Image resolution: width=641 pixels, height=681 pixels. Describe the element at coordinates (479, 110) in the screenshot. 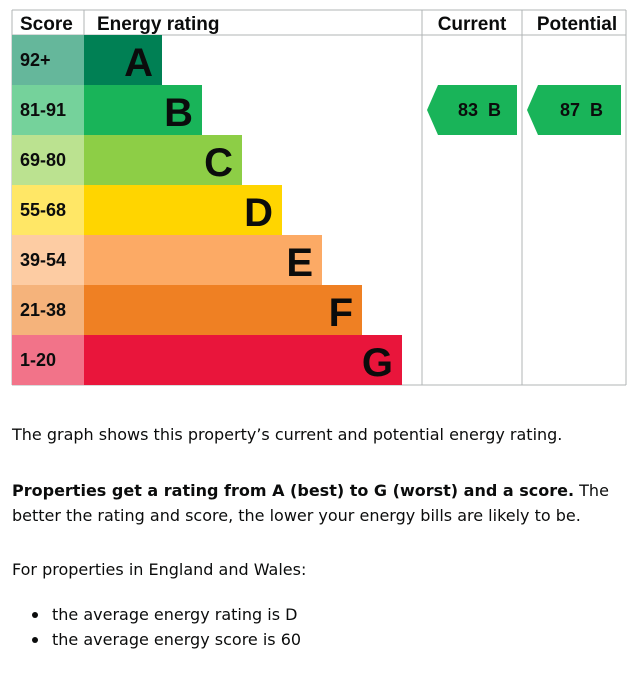

I see `current-rating-label: 83 B` at that location.